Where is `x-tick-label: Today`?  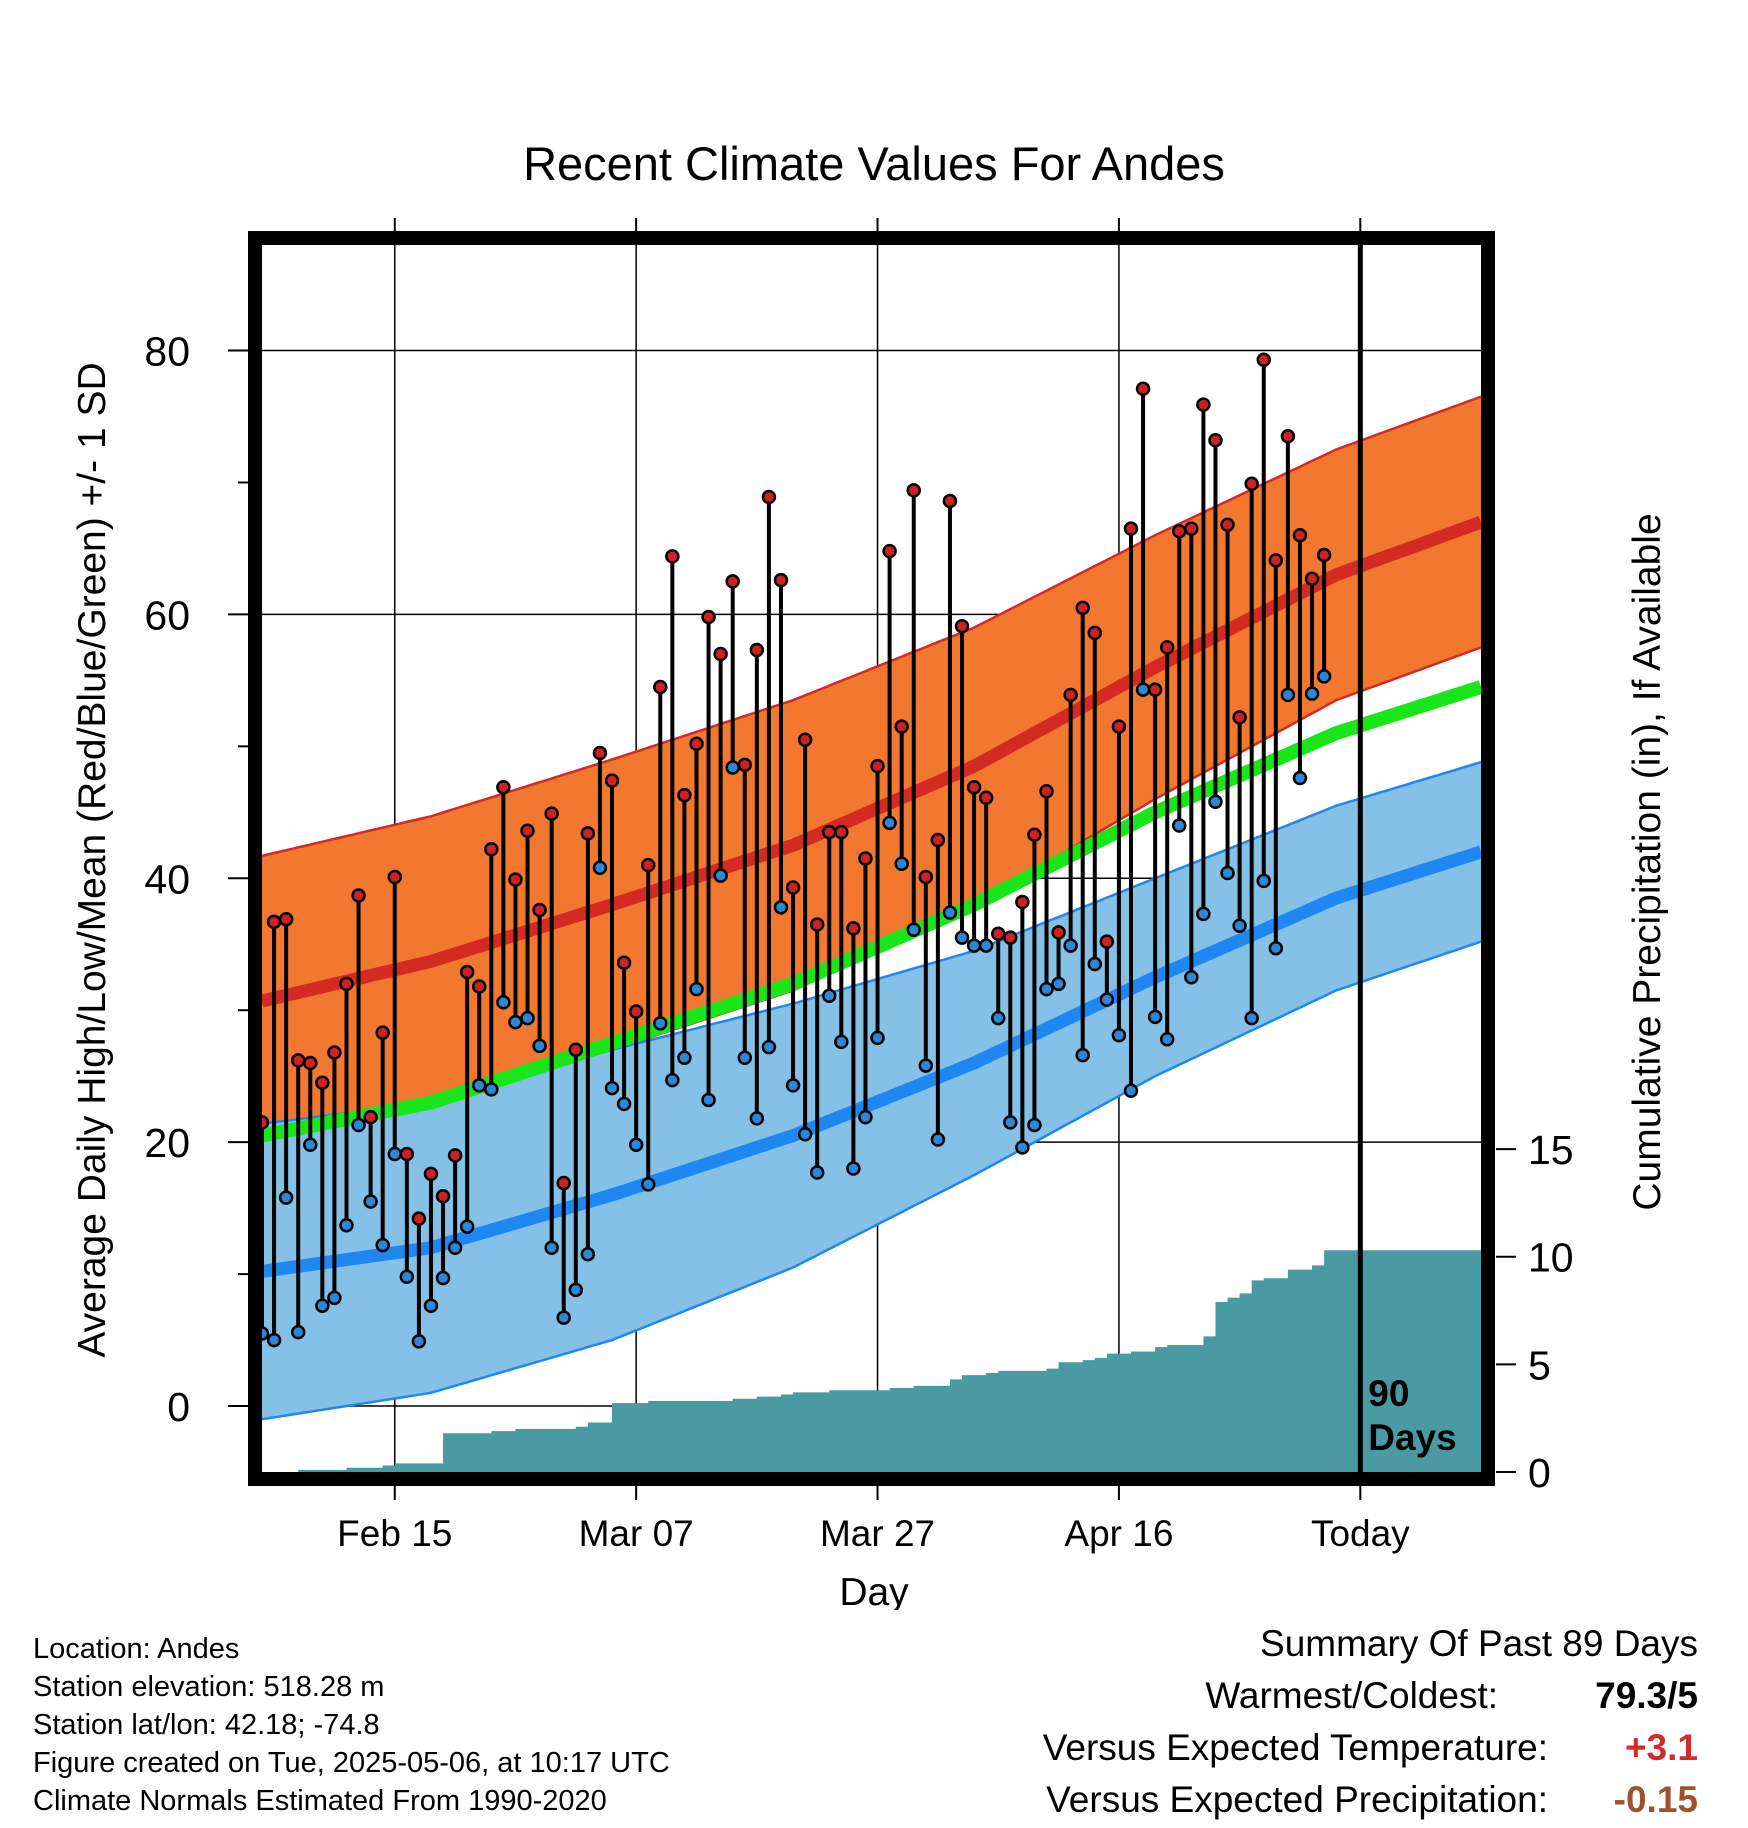
x-tick-label: Today is located at coordinates (1360, 1533).